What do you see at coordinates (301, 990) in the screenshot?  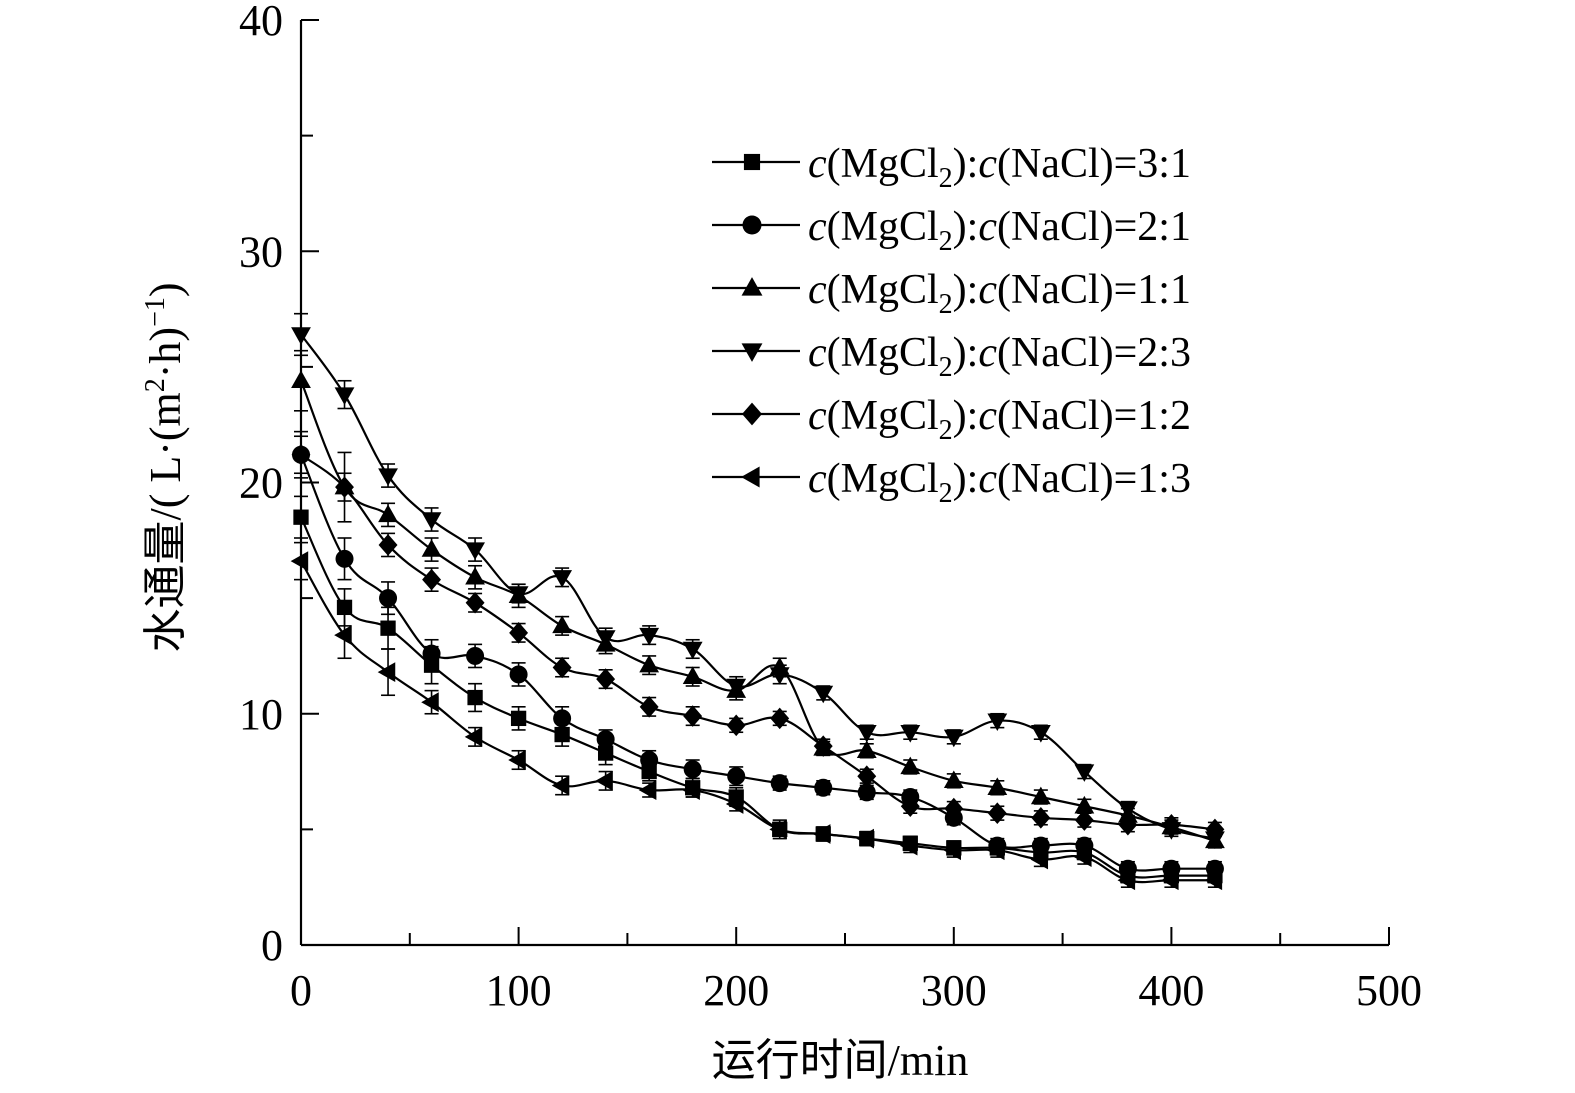 I see `x-tick-label: 0` at bounding box center [301, 990].